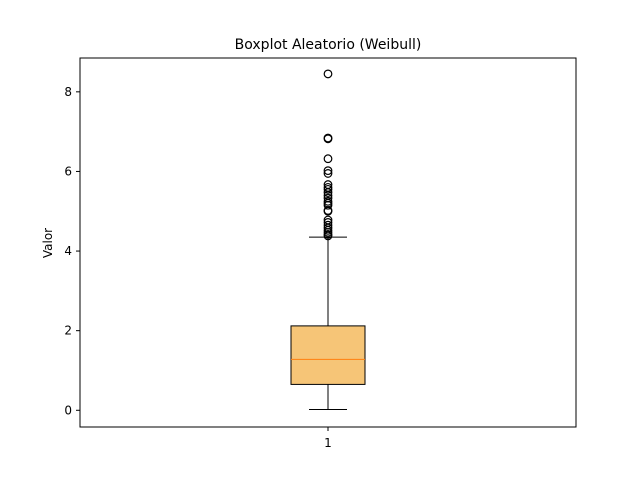 The width and height of the screenshot is (640, 480). Describe the element at coordinates (68, 171) in the screenshot. I see `y-tick-label: 6` at that location.